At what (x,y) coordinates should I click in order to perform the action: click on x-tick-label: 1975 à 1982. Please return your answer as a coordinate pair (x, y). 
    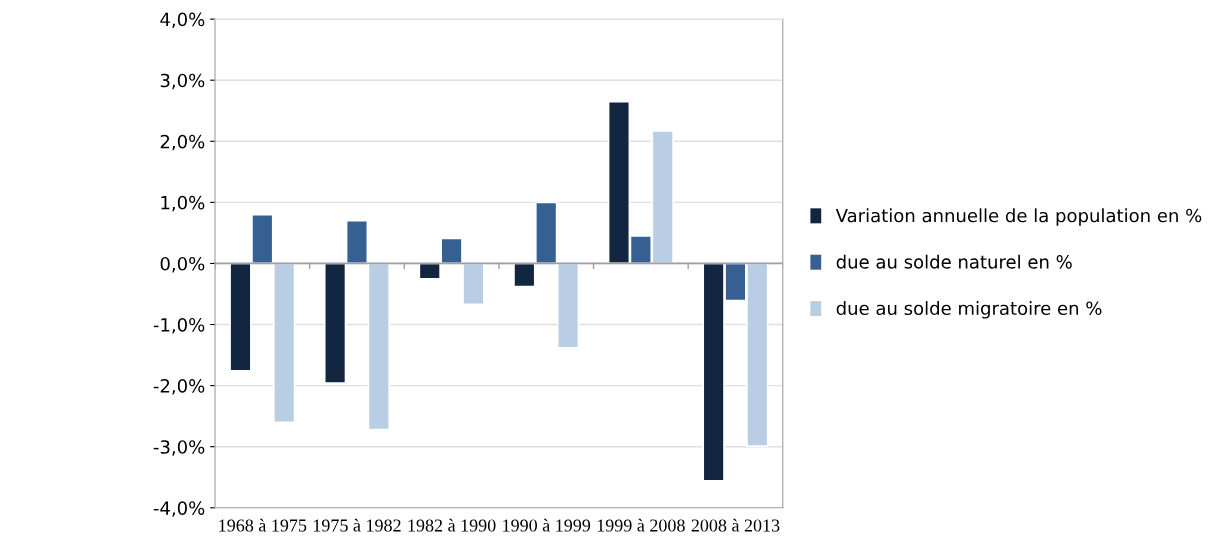
    Looking at the image, I should click on (357, 525).